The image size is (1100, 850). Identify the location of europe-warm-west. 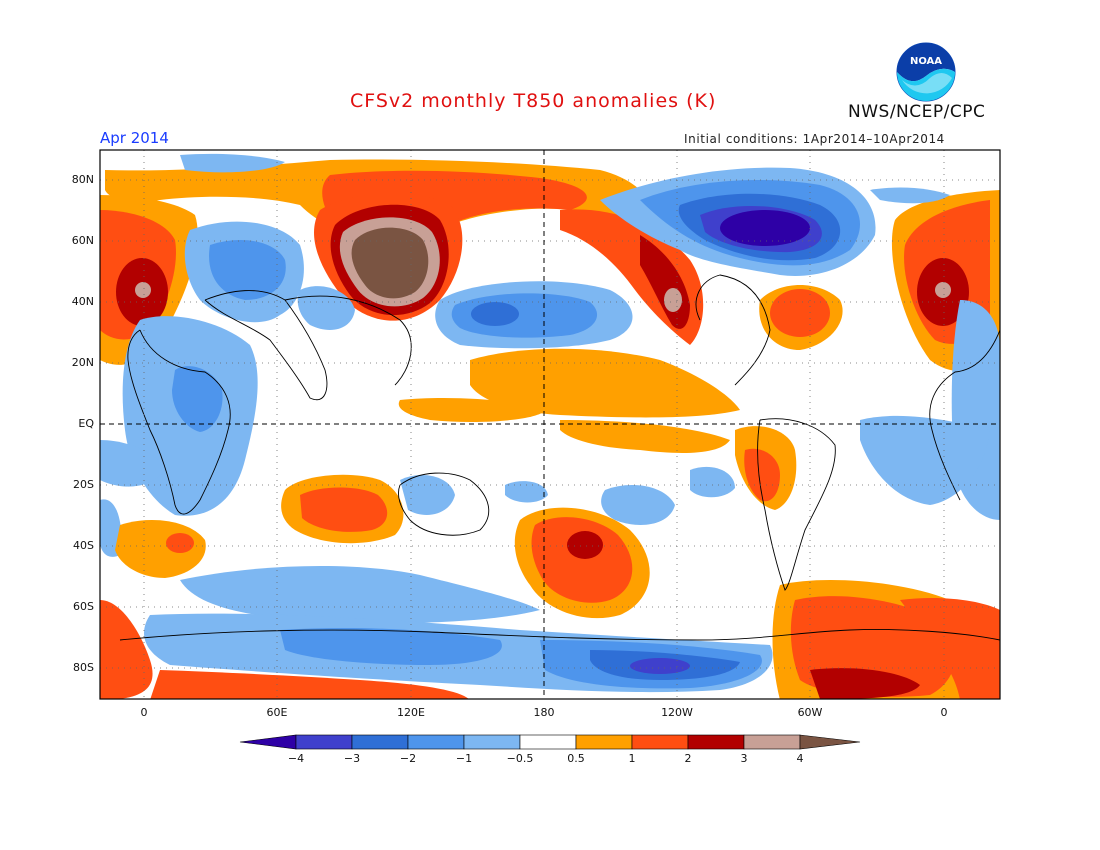
(149, 280).